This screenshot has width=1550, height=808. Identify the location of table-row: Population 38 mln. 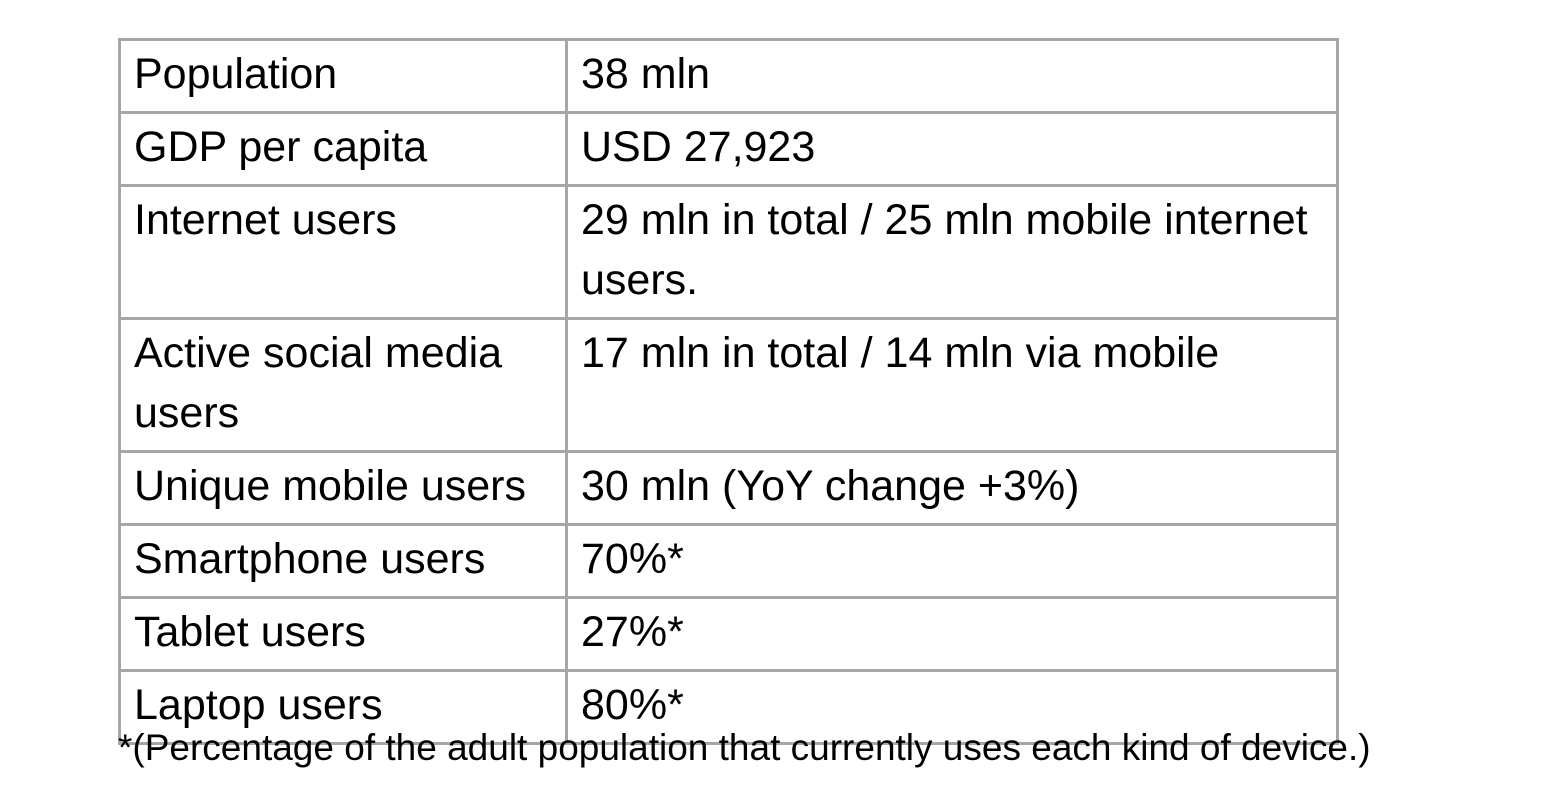
(728, 76).